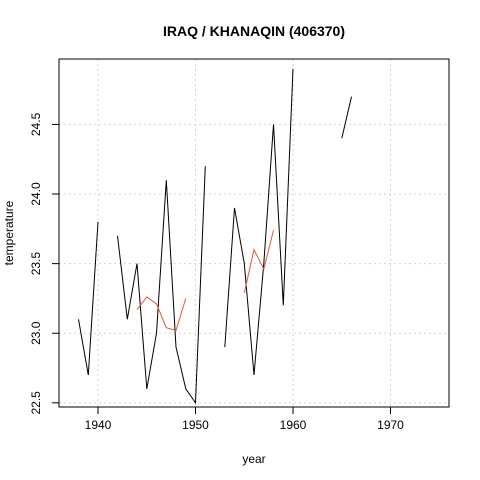  Describe the element at coordinates (244, 419) in the screenshot. I see `x-axis: 1940 1950 1960 1970` at that location.